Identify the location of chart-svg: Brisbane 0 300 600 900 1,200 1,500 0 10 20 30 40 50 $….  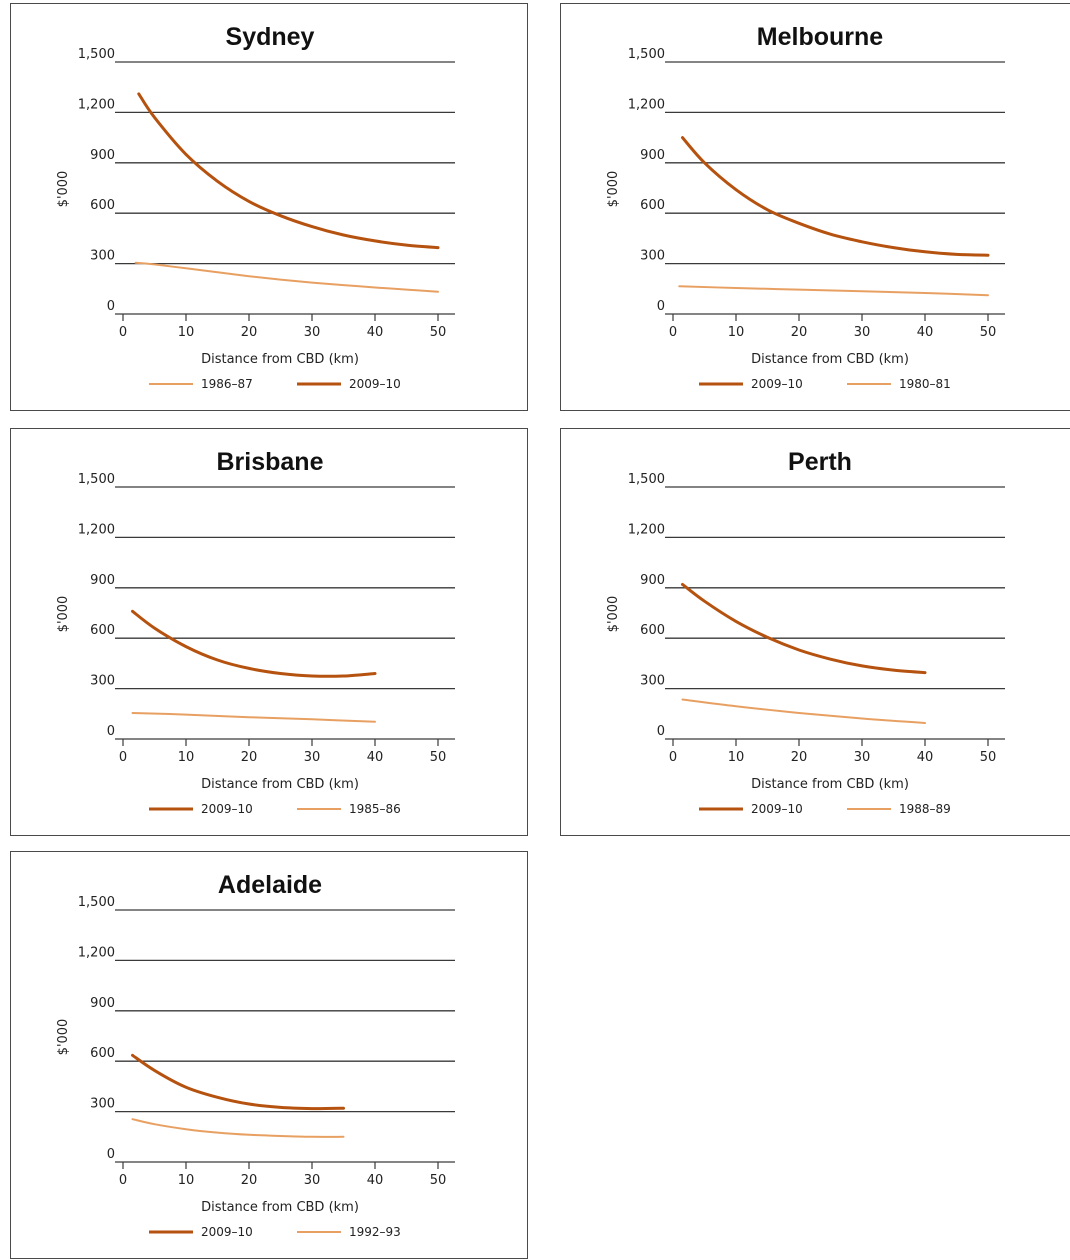
(255, 632).